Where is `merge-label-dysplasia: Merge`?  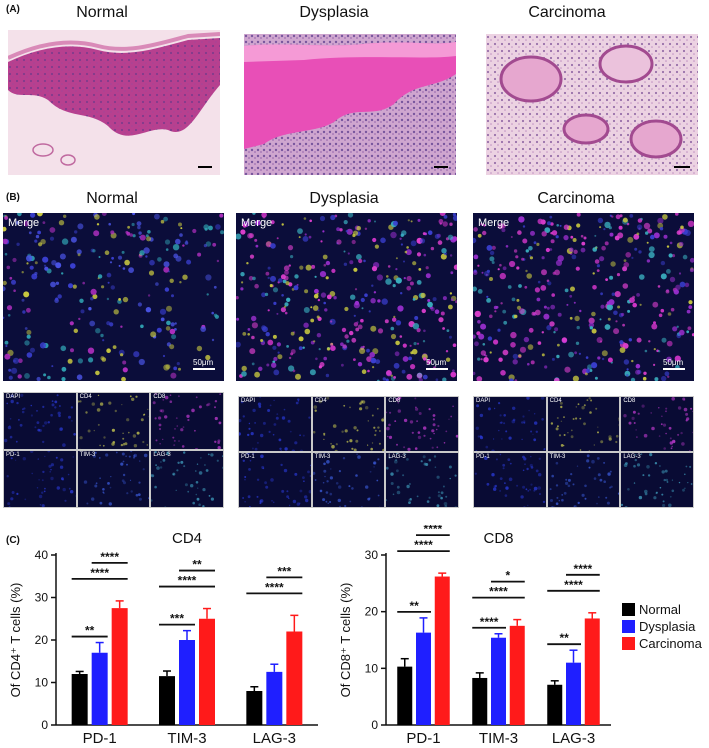 merge-label-dysplasia: Merge is located at coordinates (257, 223).